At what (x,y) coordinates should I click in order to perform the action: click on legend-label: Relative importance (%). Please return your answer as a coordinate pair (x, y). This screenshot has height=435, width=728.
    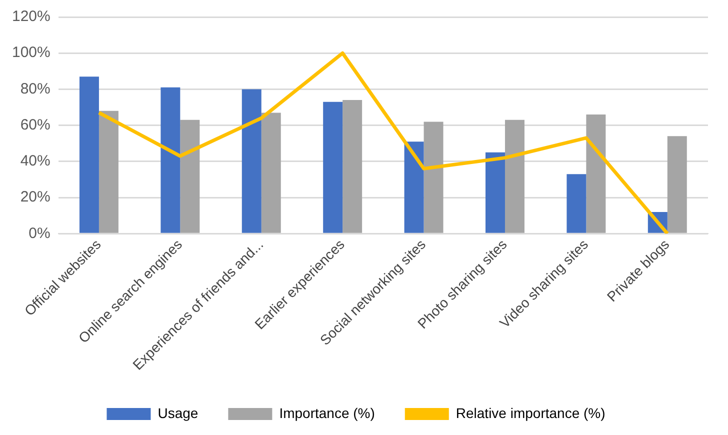
    Looking at the image, I should click on (531, 412).